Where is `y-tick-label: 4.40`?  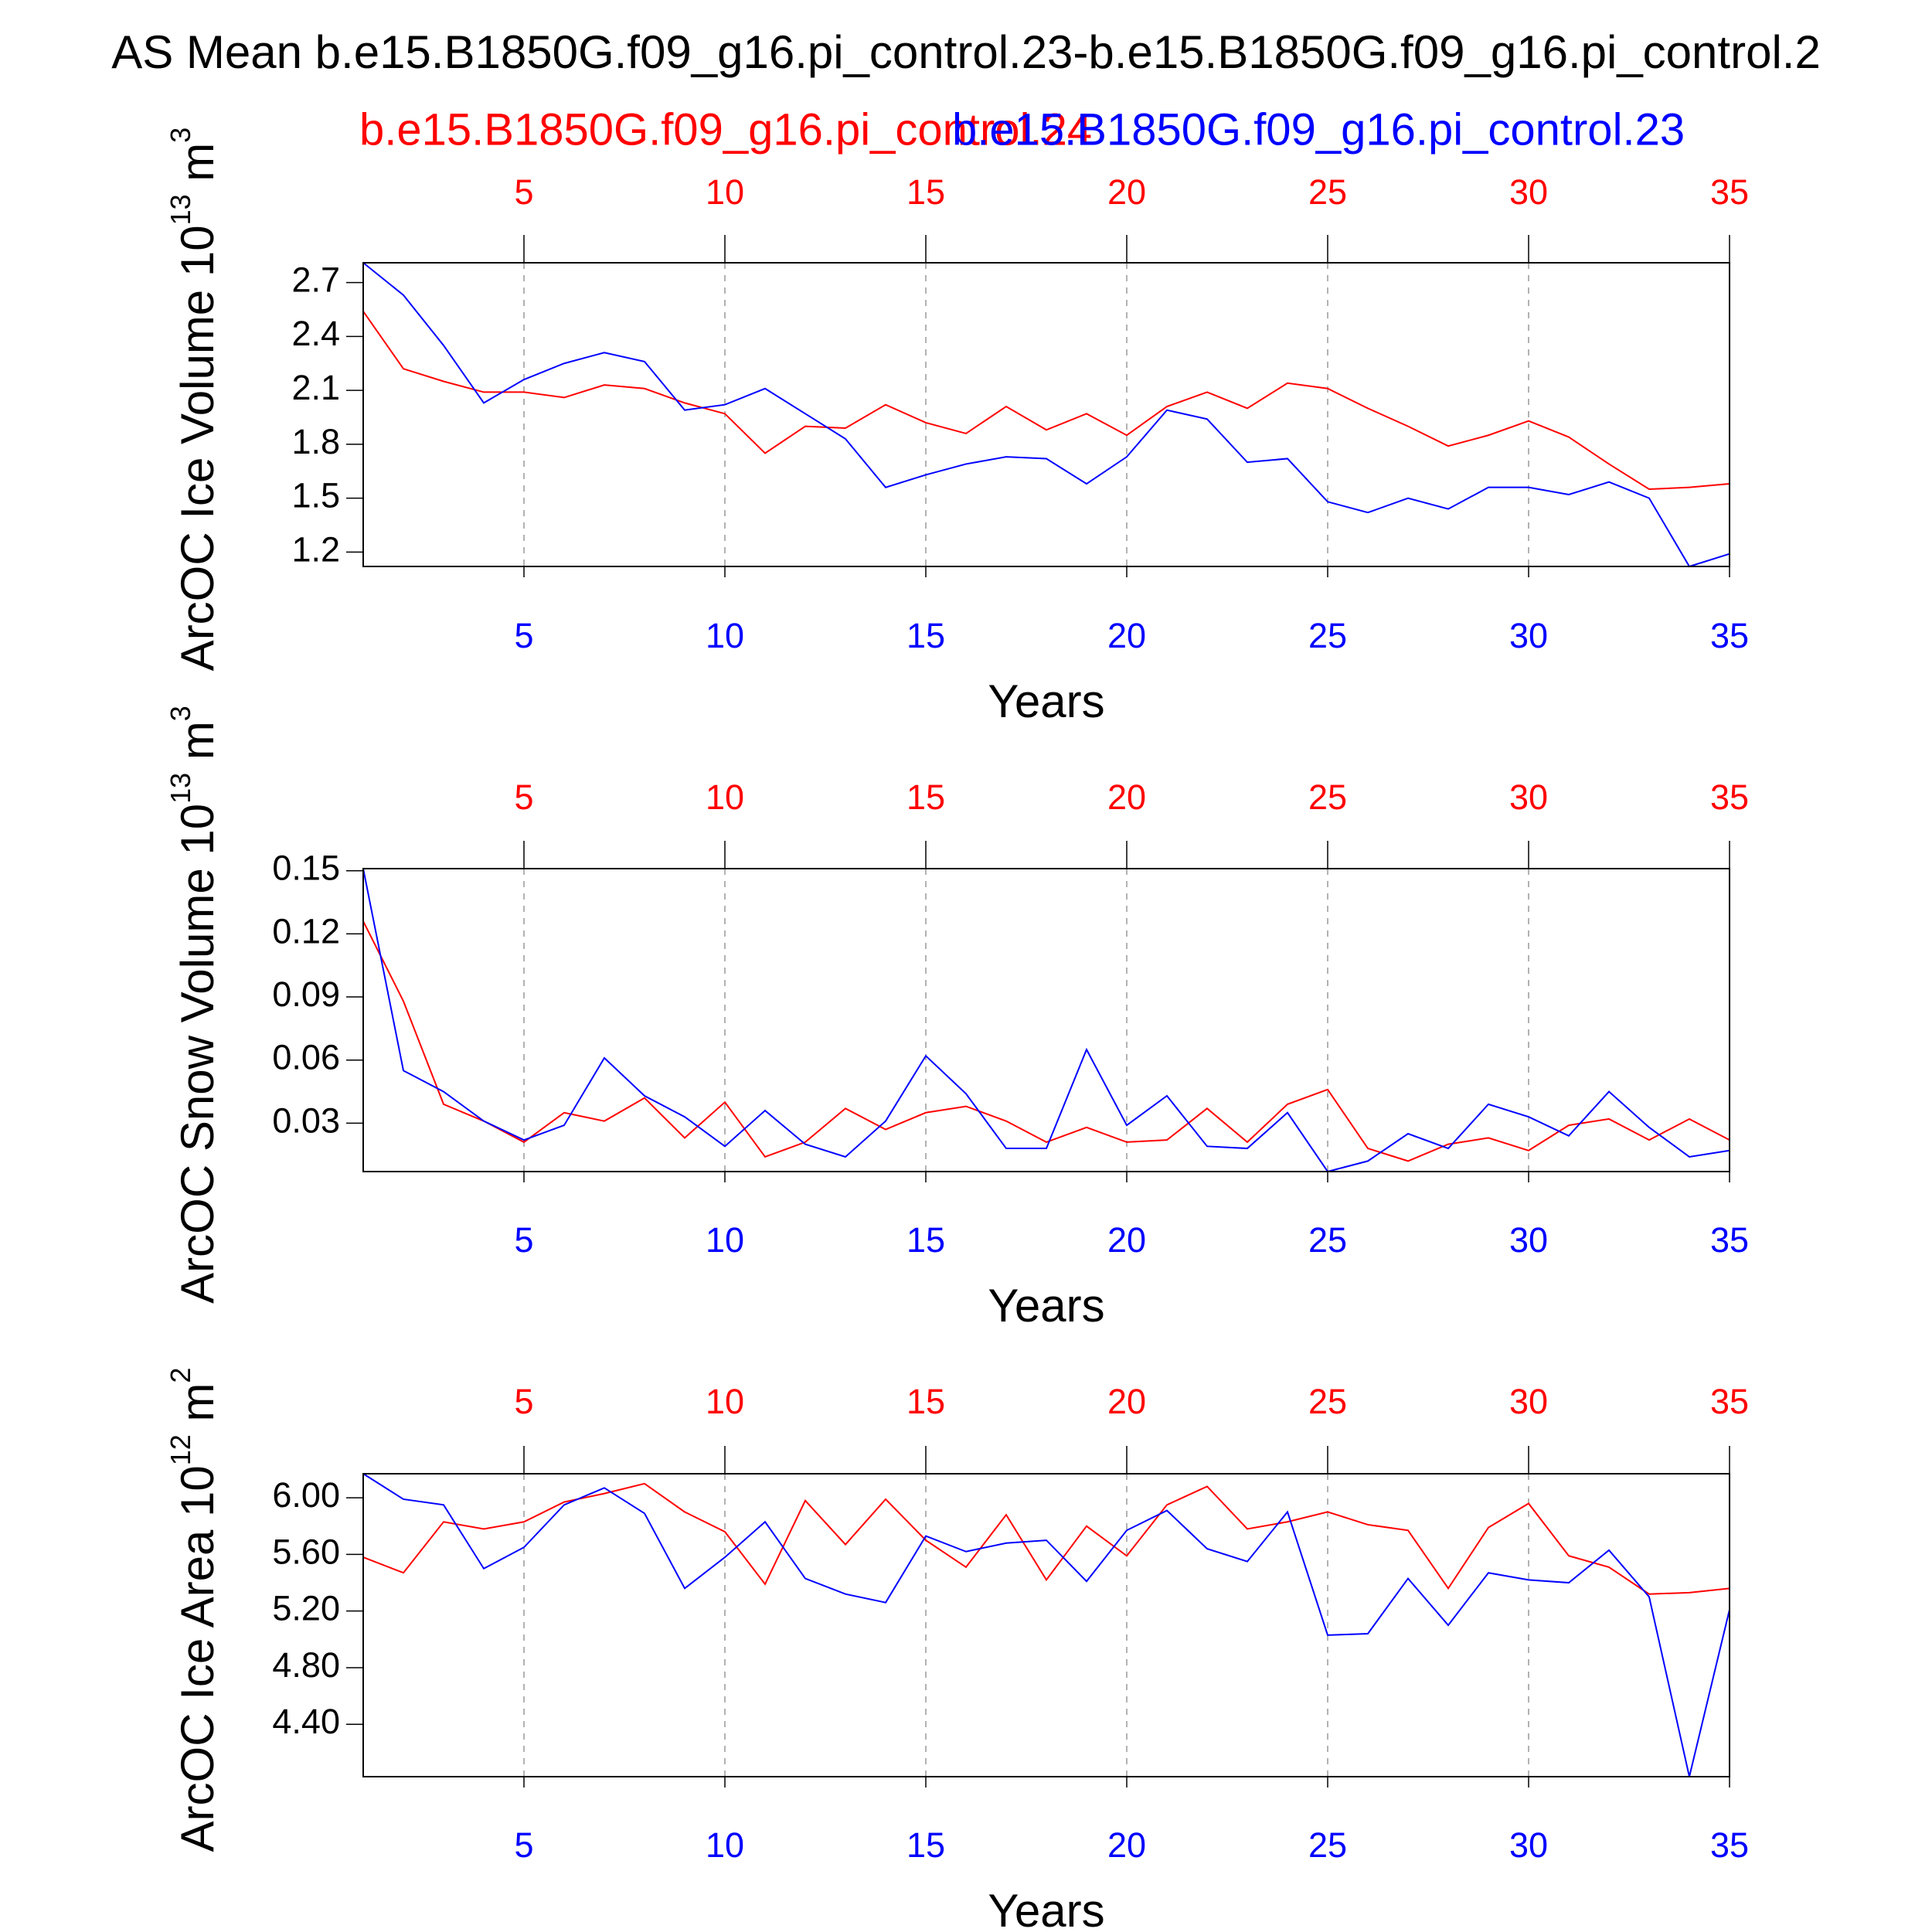 y-tick-label: 4.40 is located at coordinates (306, 1722).